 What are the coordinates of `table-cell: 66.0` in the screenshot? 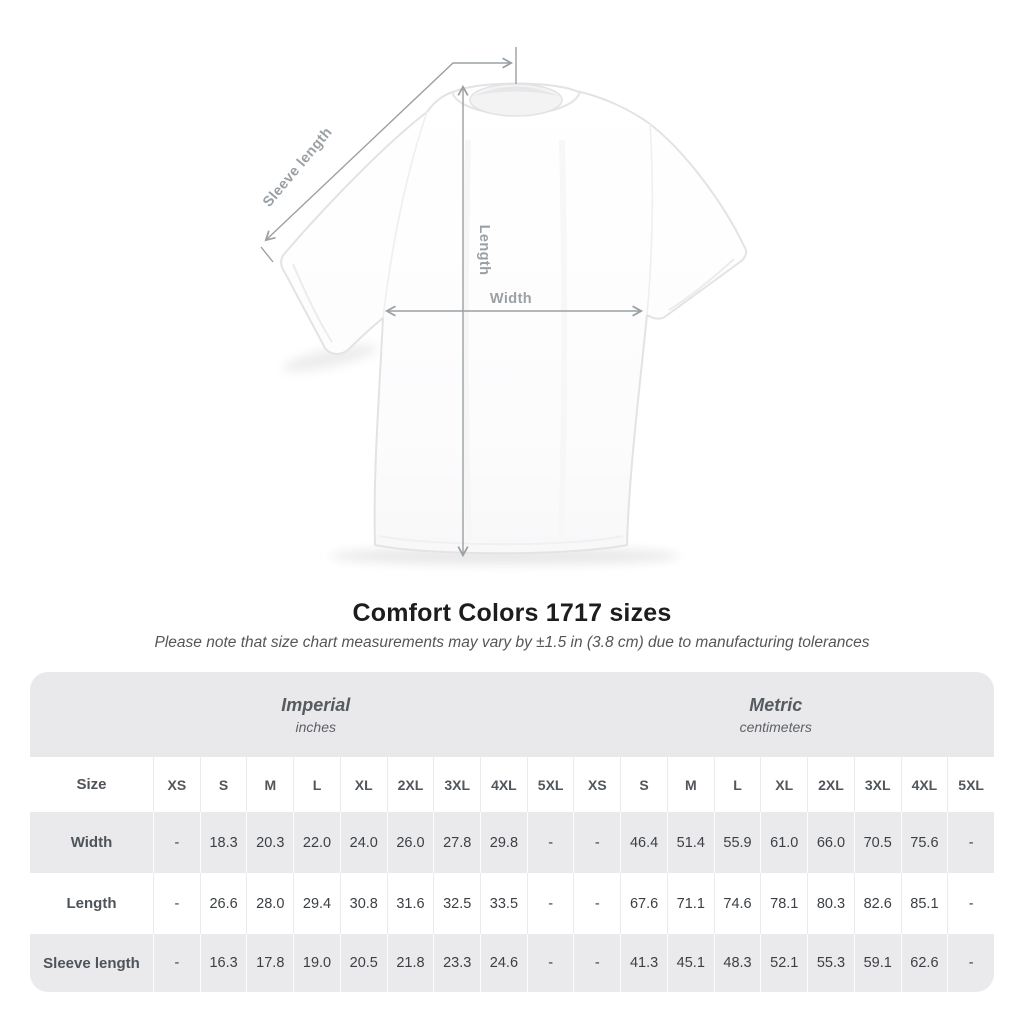 It's located at (830, 842).